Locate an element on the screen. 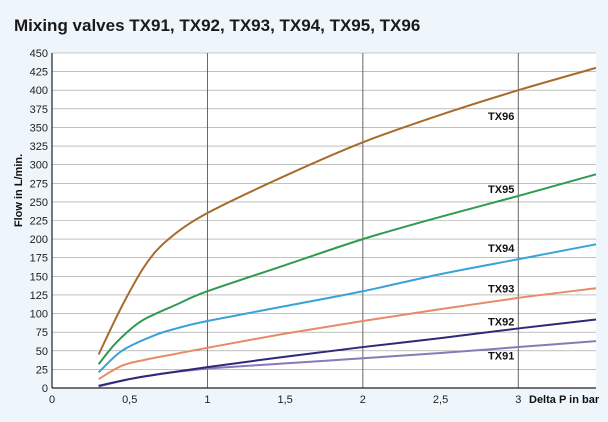 Image resolution: width=608 pixels, height=422 pixels. y-tick-label: 100 is located at coordinates (39, 315).